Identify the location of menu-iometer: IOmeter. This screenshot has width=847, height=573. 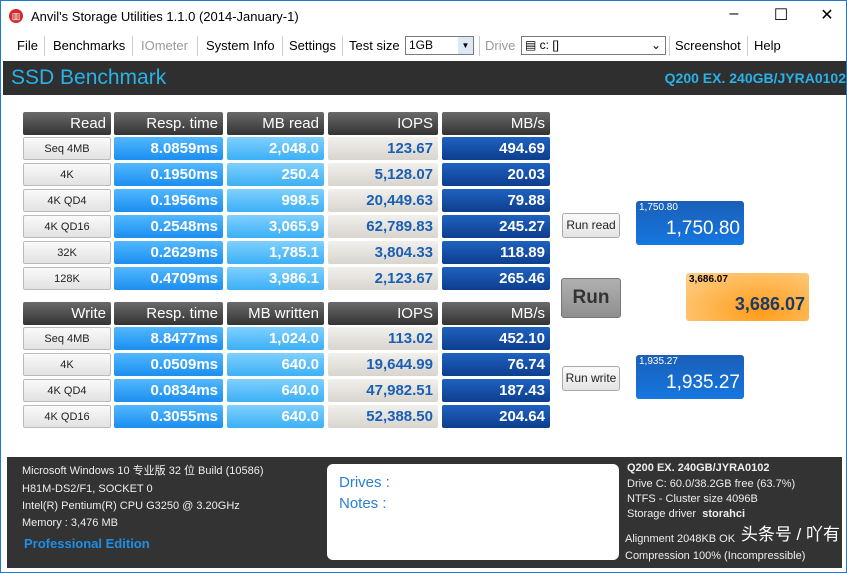
(164, 45).